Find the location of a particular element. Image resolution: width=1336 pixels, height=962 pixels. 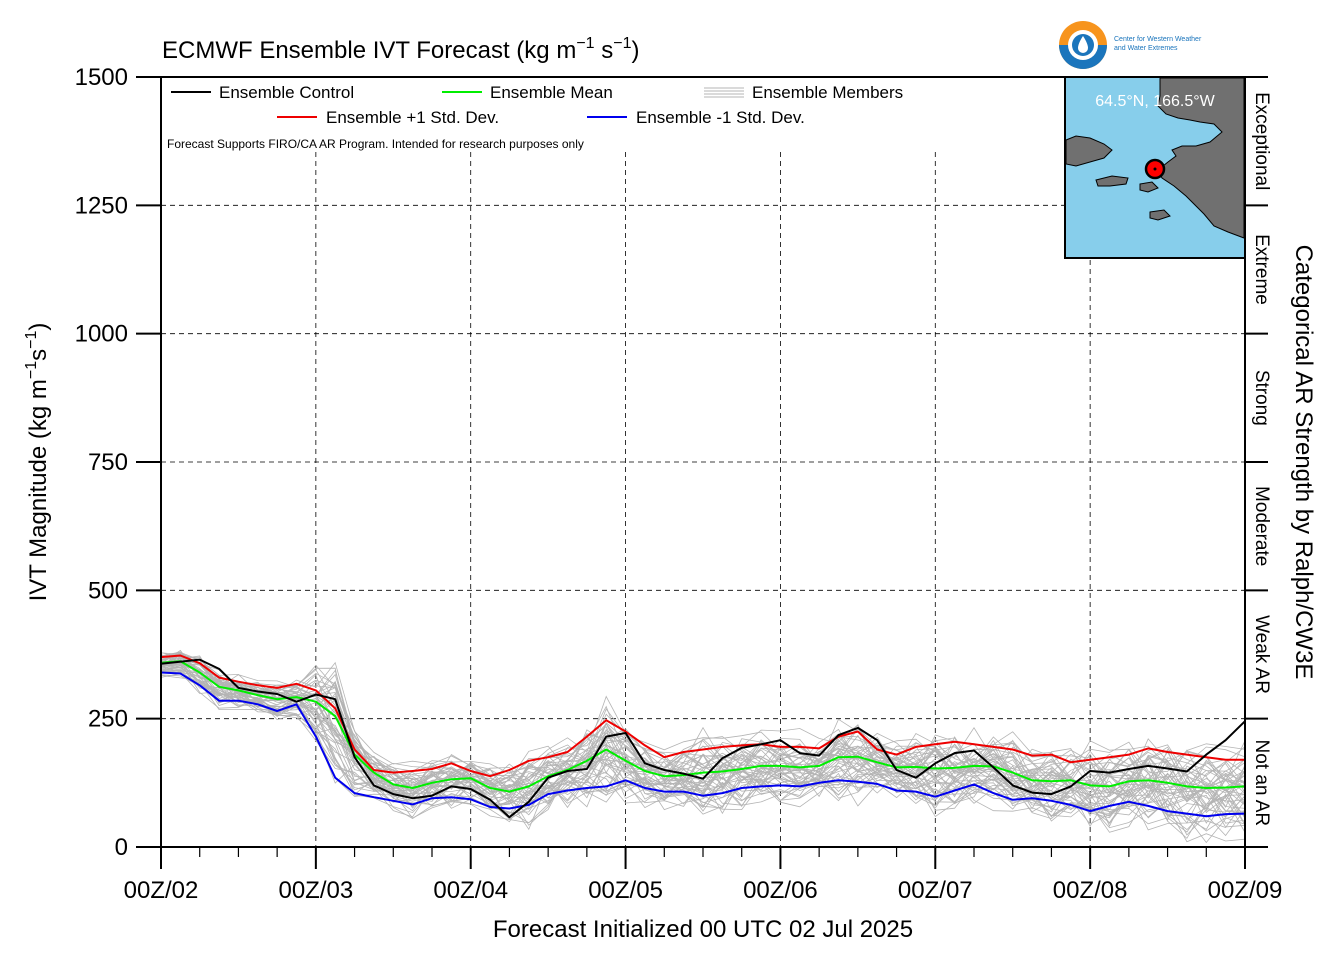

y-axis-label-exp1: −1 is located at coordinates (31, 370).